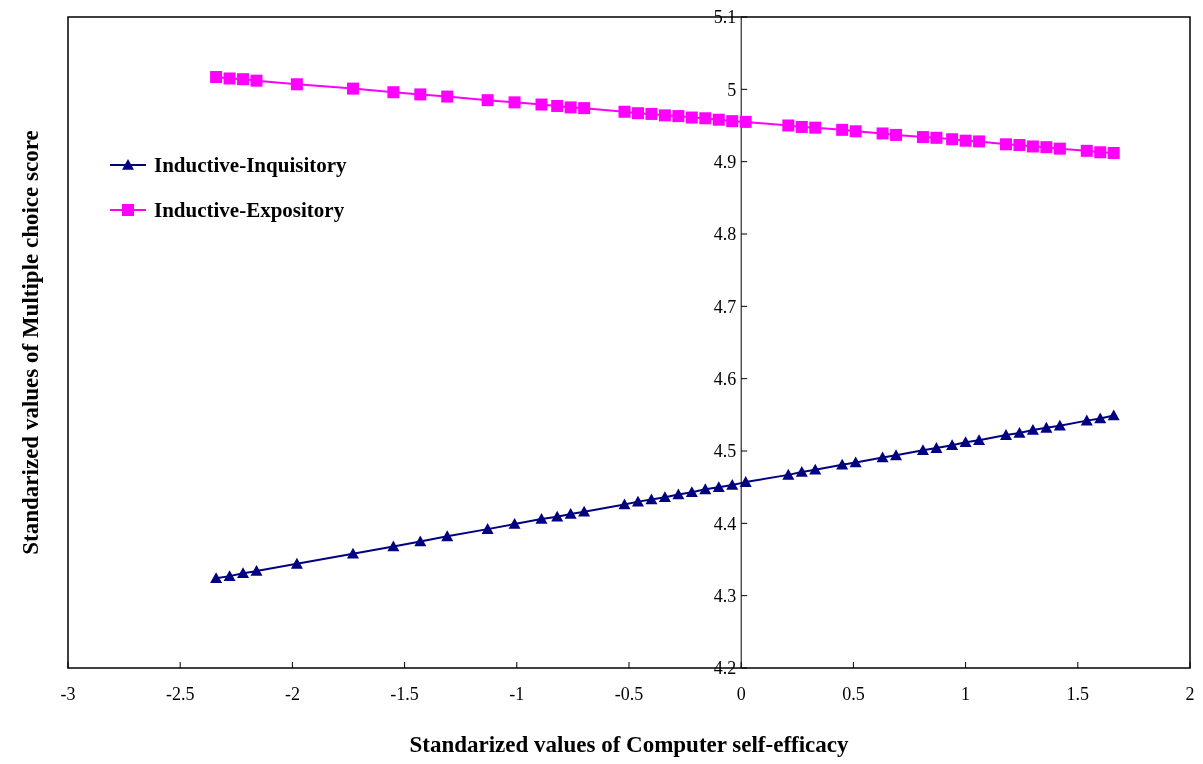 This screenshot has width=1203, height=764. What do you see at coordinates (966, 694) in the screenshot?
I see `x-tick-label: 1` at bounding box center [966, 694].